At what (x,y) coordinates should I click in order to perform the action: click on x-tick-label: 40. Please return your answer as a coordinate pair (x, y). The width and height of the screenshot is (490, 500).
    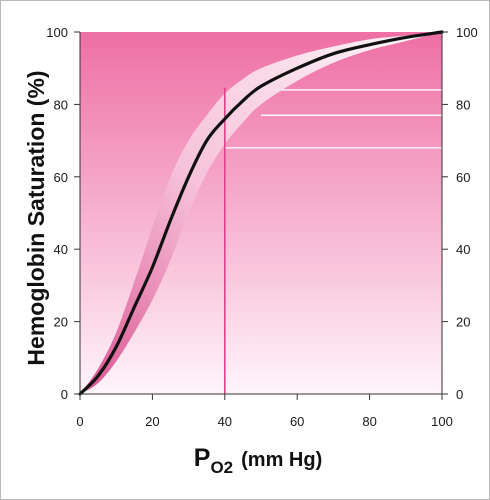
    Looking at the image, I should click on (225, 421).